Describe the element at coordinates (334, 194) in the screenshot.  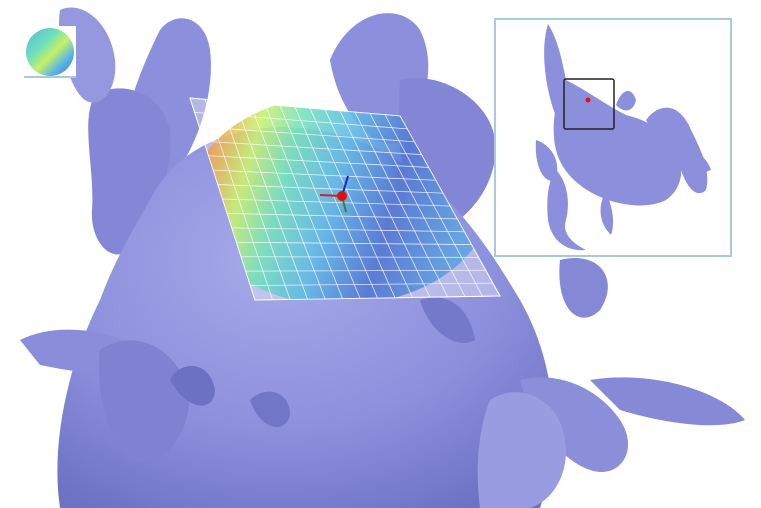
I see `axis-gizmo-icon` at that location.